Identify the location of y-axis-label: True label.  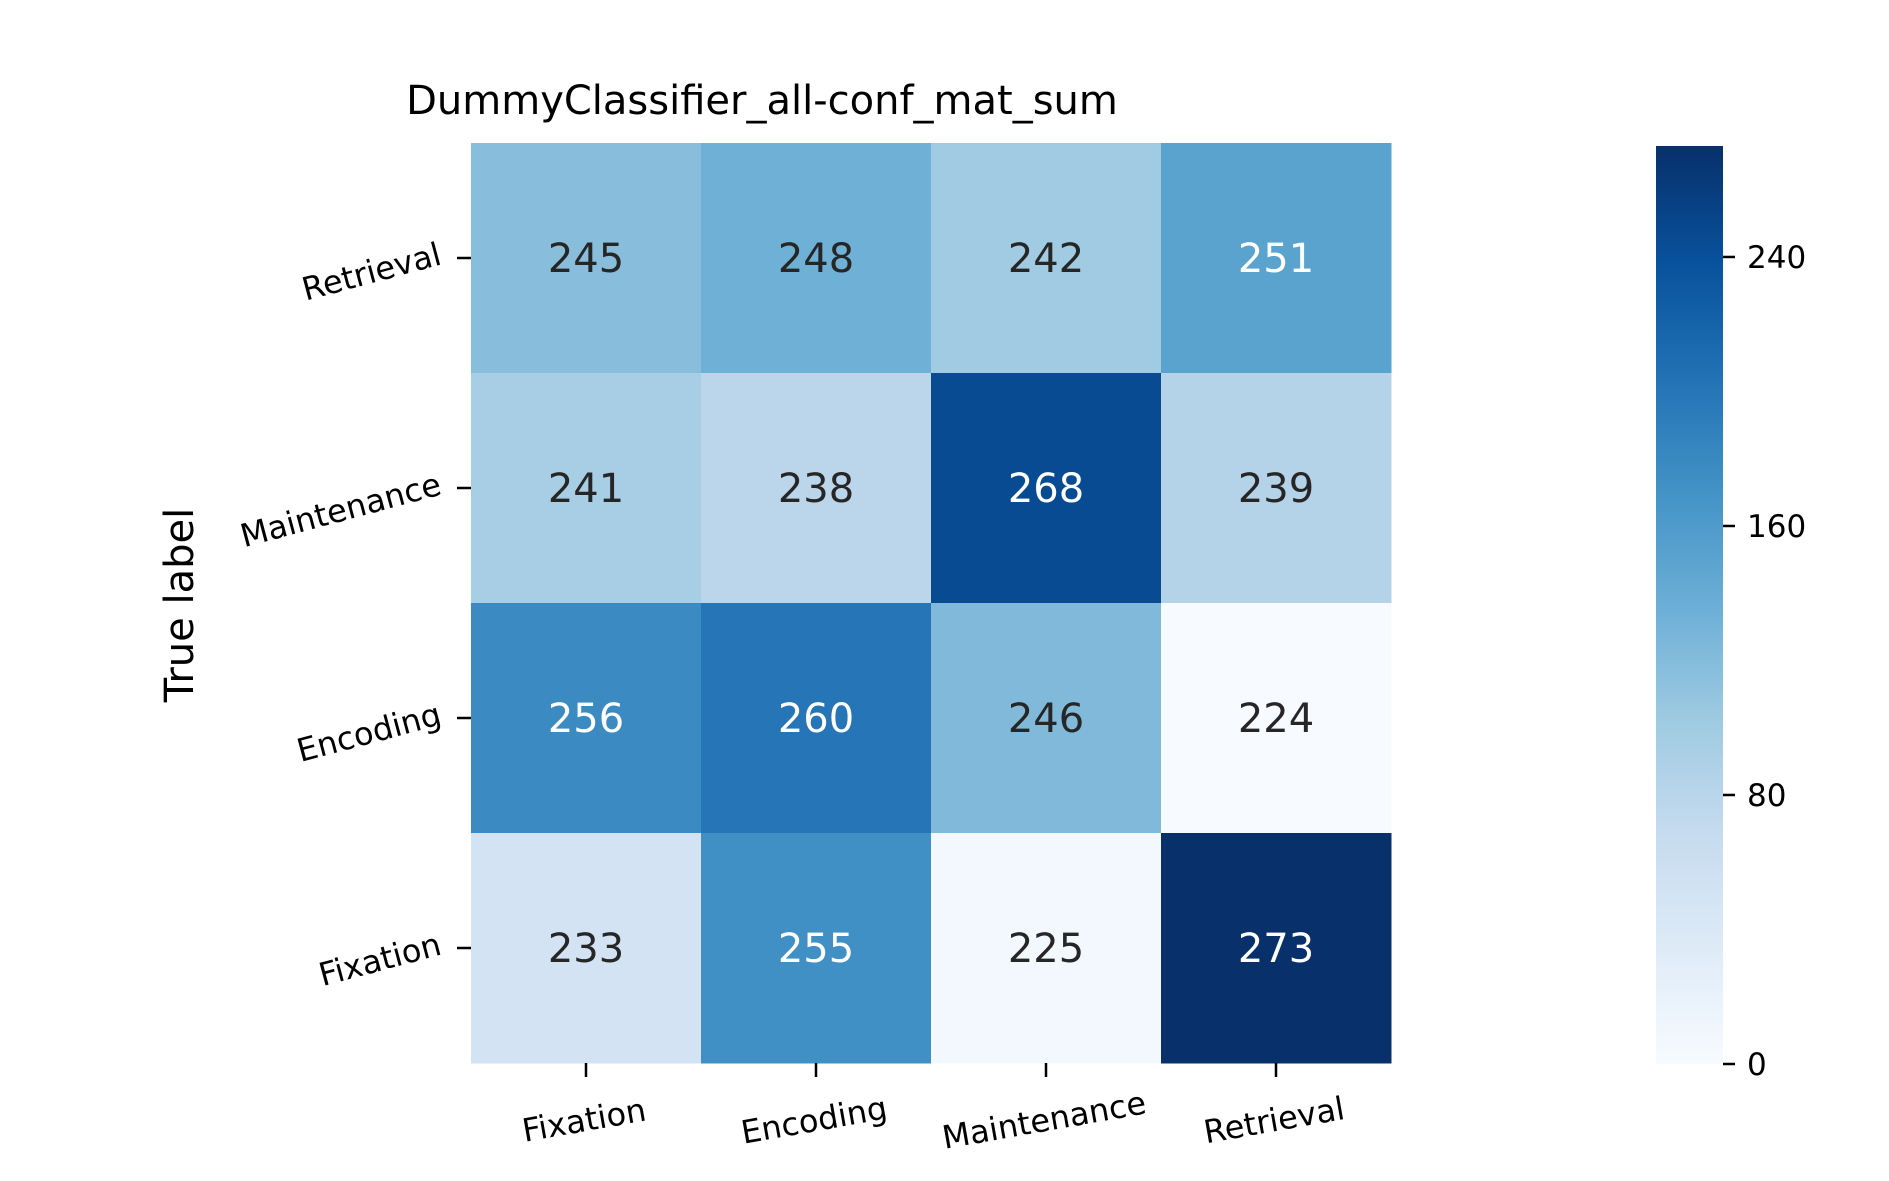
(180, 605).